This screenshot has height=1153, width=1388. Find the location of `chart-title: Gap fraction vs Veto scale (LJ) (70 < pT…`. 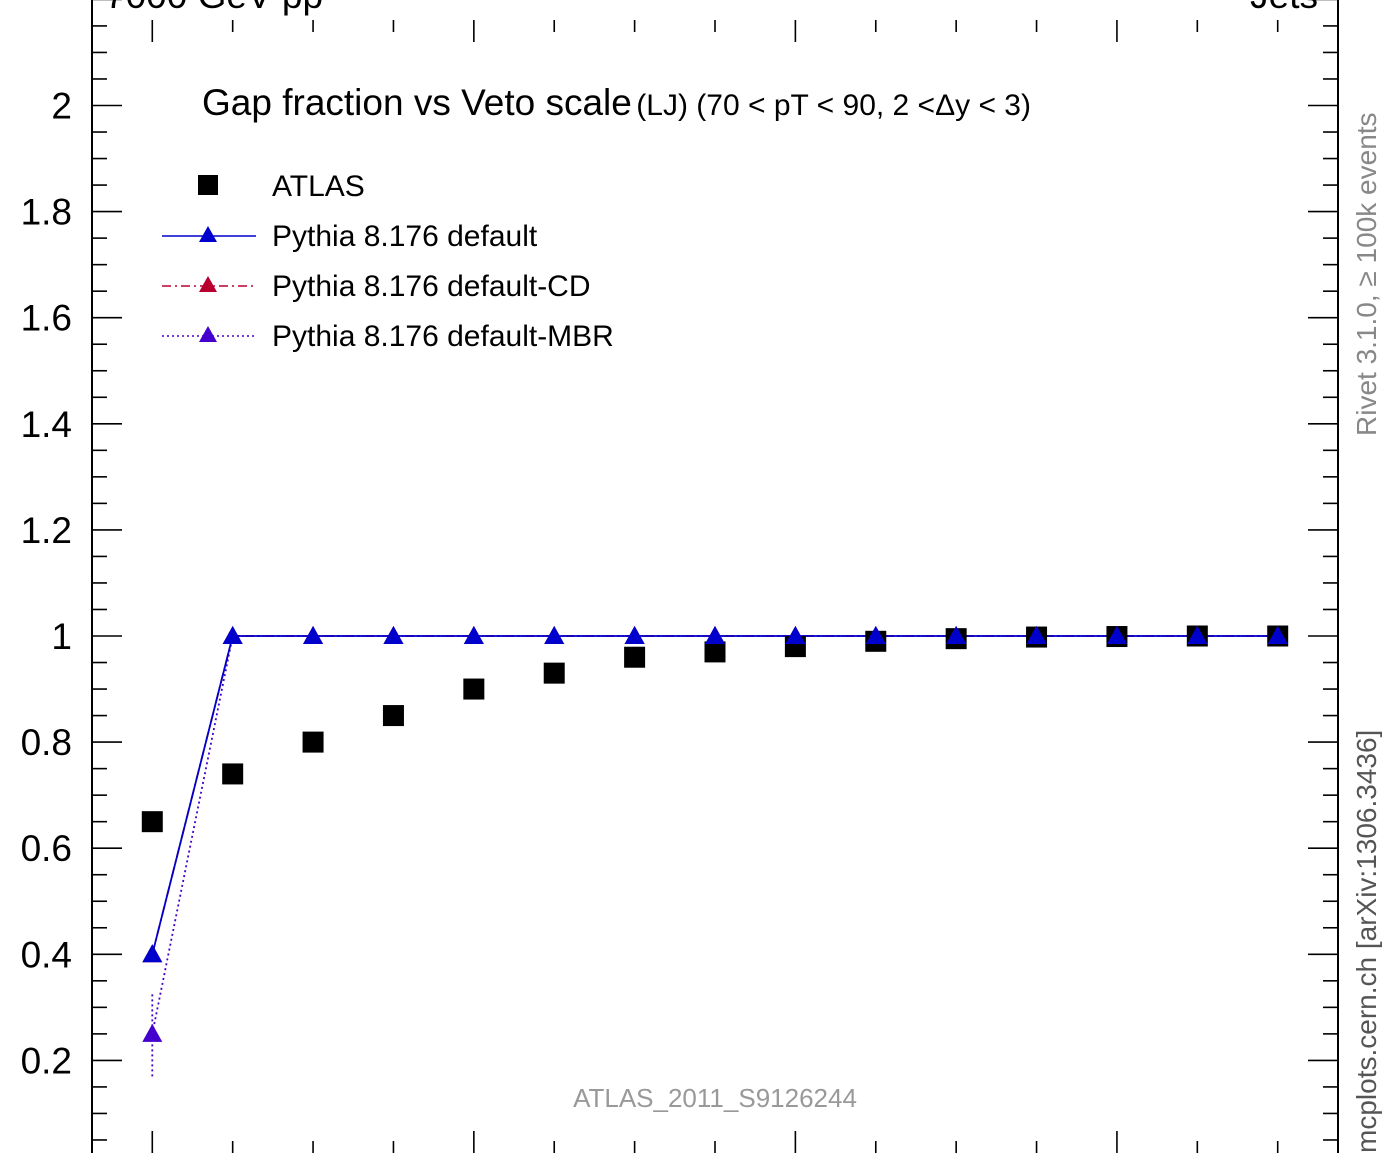

chart-title: Gap fraction vs Veto scale (LJ) (70 < pT… is located at coordinates (616, 102).